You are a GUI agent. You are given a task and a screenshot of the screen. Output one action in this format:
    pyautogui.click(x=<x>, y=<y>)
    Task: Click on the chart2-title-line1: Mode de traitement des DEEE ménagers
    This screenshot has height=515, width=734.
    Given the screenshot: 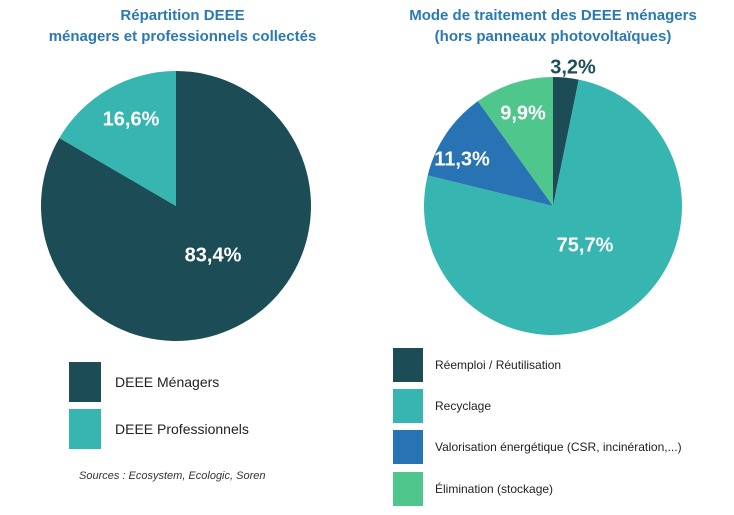 What is the action you would take?
    pyautogui.click(x=553, y=15)
    